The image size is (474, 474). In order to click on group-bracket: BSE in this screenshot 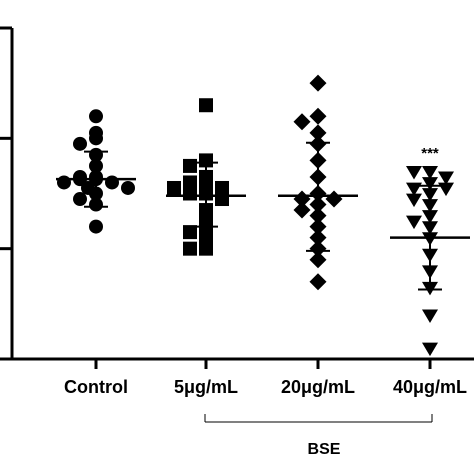, I will do `click(318, 436)`.